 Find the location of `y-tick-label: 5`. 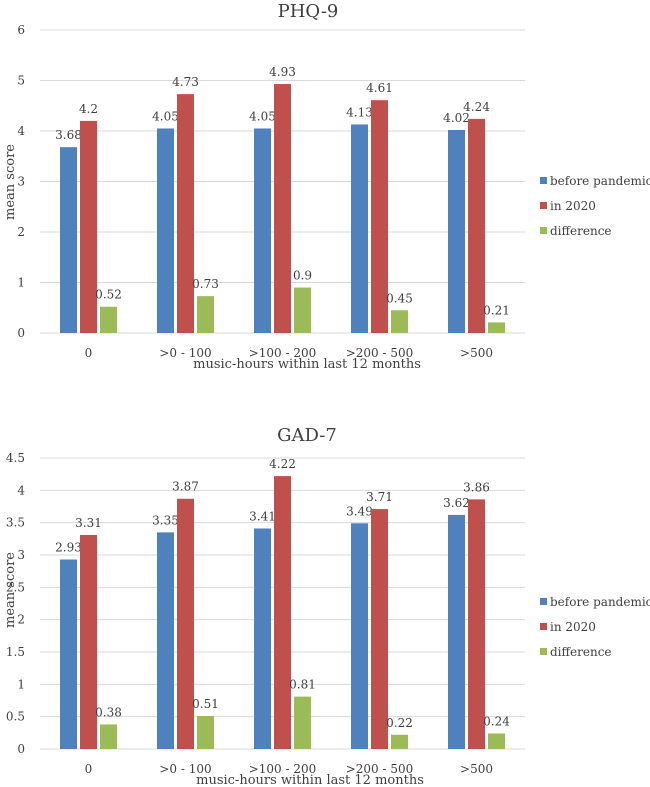

y-tick-label: 5 is located at coordinates (21, 81).